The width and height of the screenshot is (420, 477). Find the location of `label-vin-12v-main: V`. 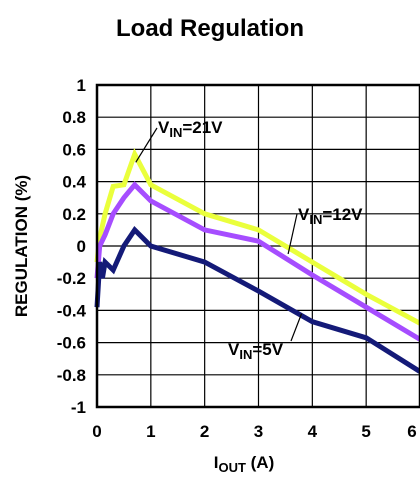

label-vin-12v-main: V is located at coordinates (304, 214).